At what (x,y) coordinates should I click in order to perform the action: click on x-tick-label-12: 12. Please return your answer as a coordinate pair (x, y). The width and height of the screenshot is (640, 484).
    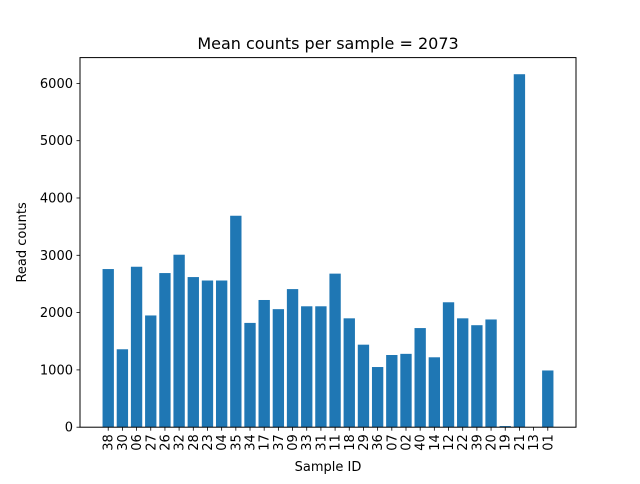
    Looking at the image, I should click on (449, 442).